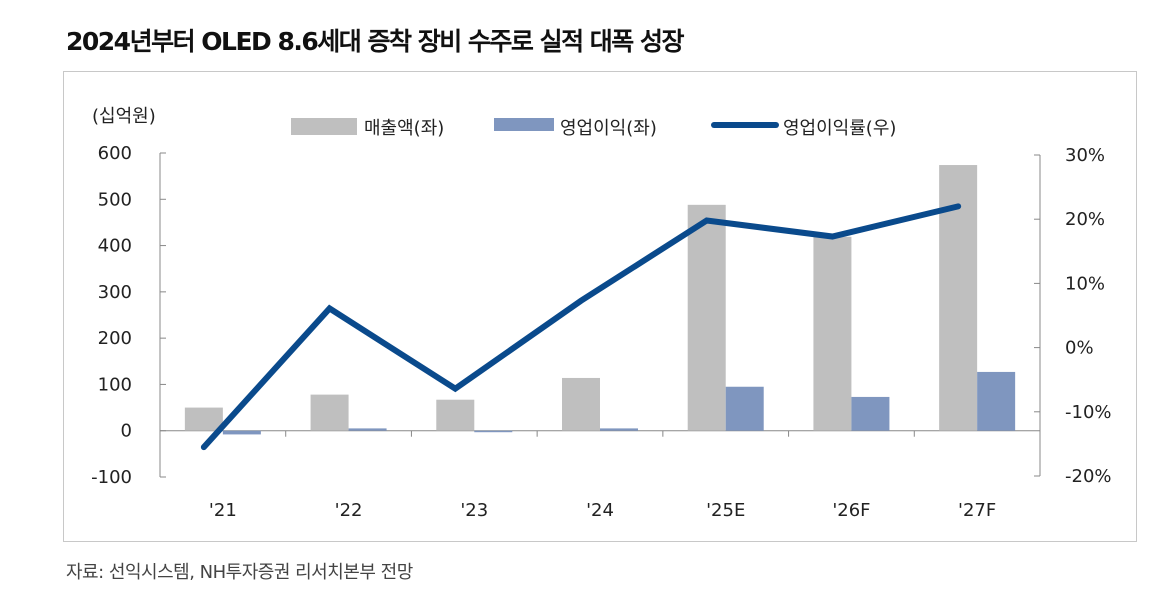 The image size is (1173, 616). What do you see at coordinates (474, 510) in the screenshot?
I see `category-label: '23` at bounding box center [474, 510].